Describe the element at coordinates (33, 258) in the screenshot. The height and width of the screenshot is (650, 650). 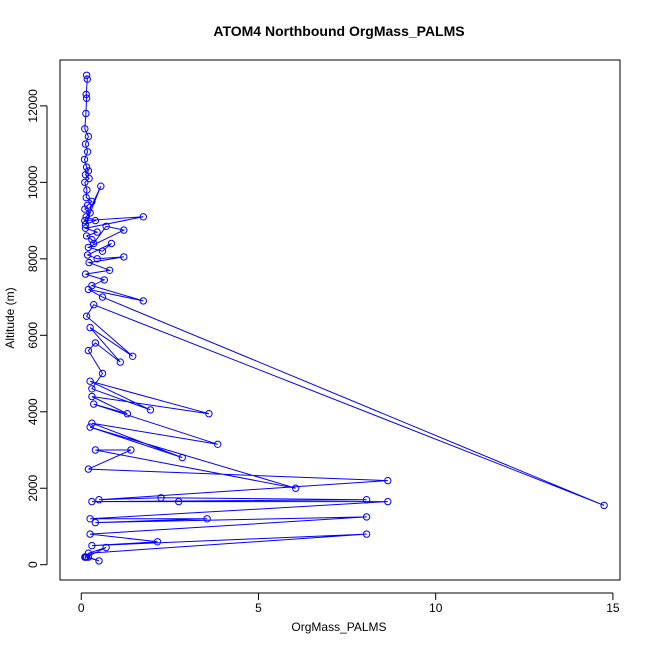
I see `y-tick-label: 8000` at that location.